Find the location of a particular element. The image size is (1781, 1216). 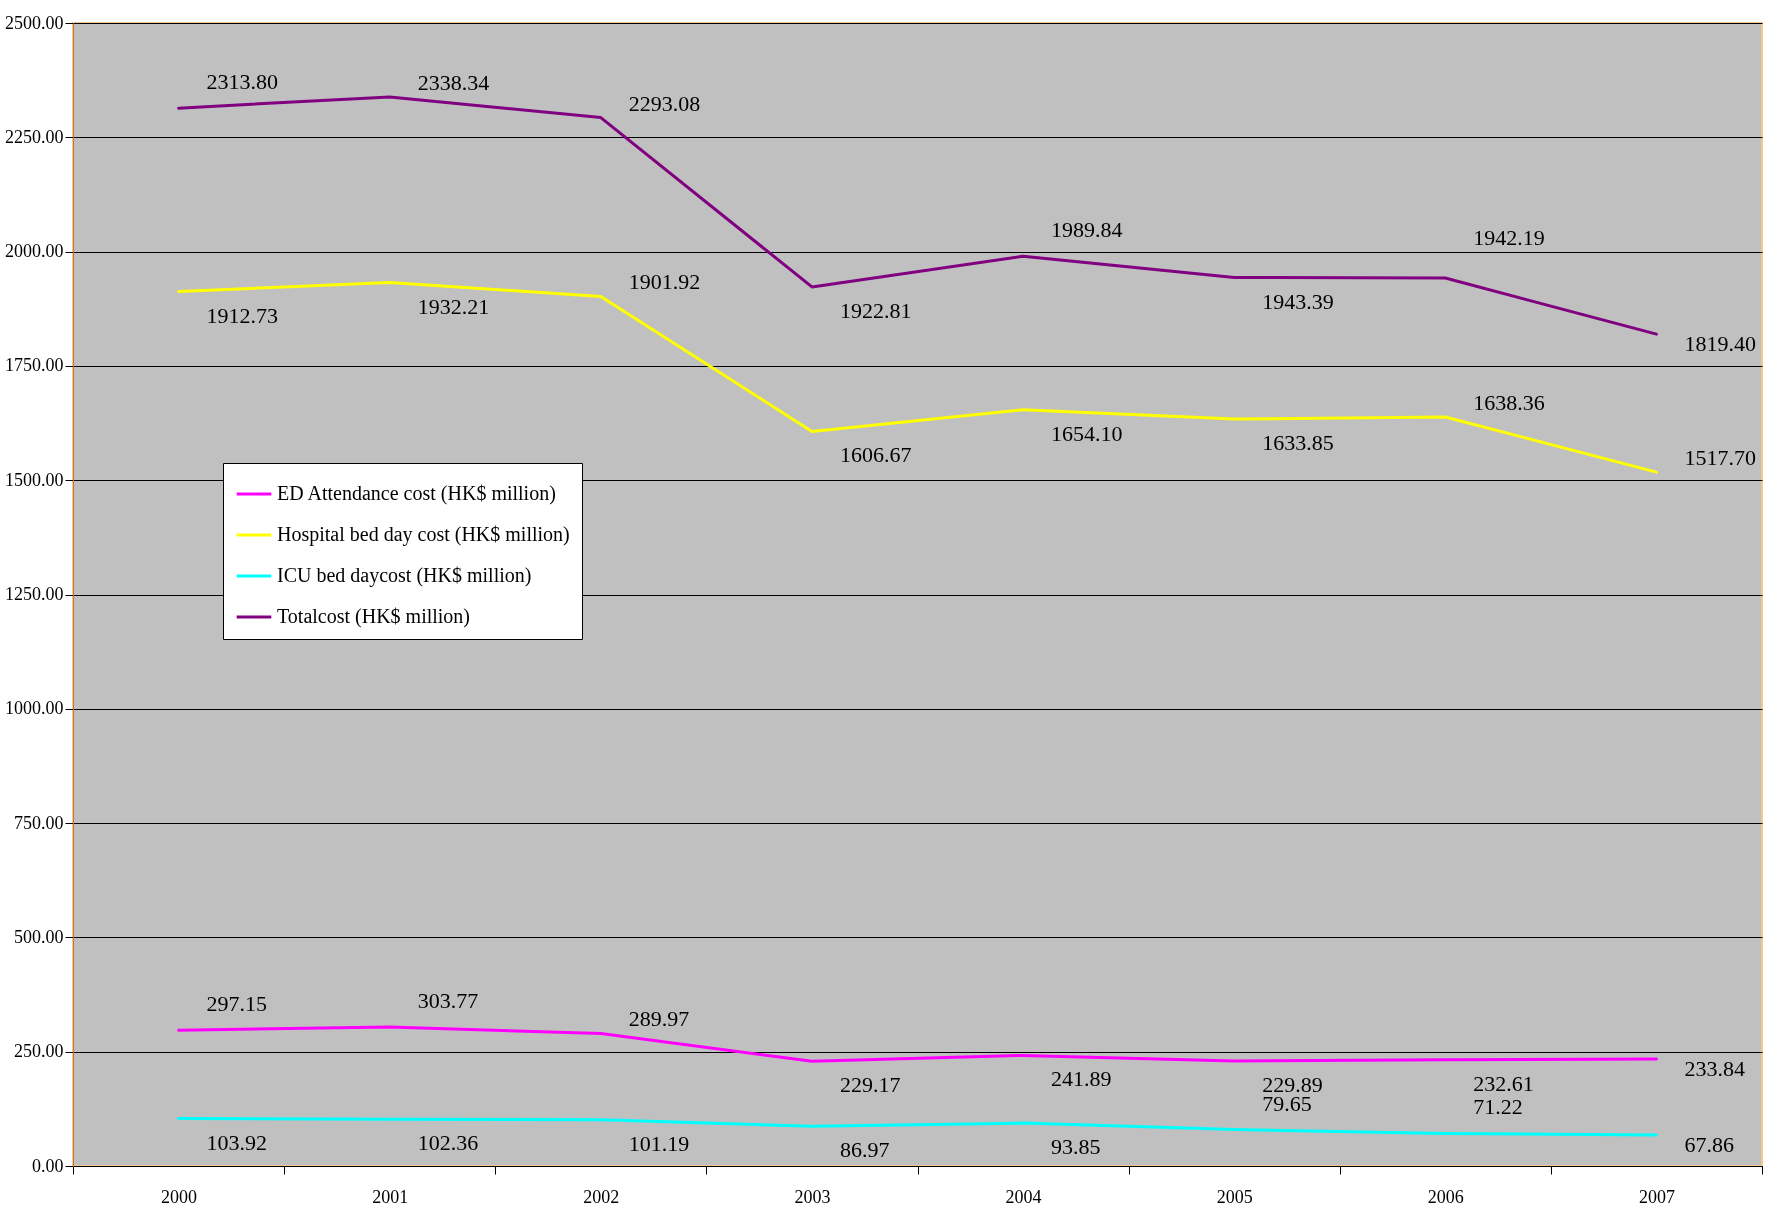

data-label: 1943.39 is located at coordinates (1298, 301).